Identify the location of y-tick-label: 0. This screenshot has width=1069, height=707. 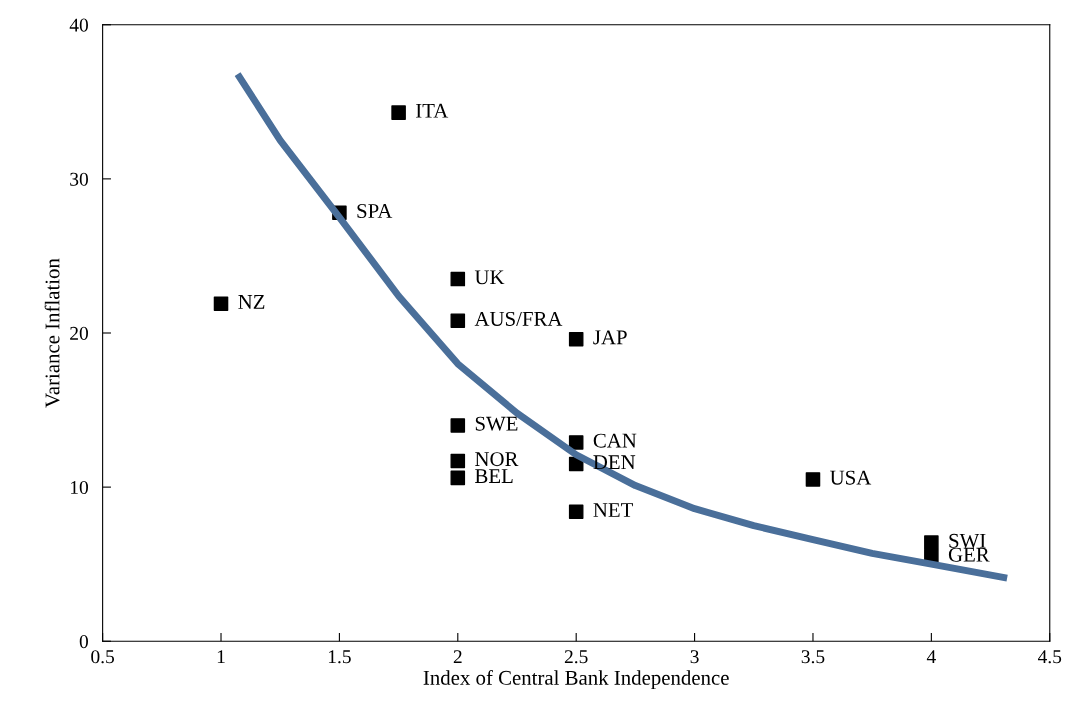
(83, 642).